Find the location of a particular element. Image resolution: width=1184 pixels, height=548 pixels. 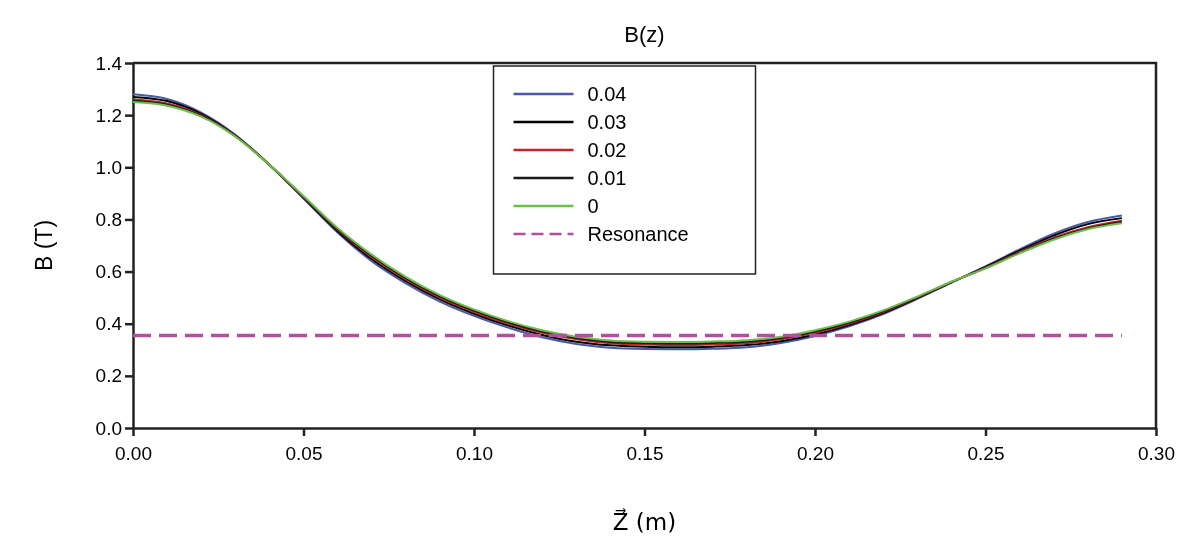

legend-label: 0 is located at coordinates (593, 206).